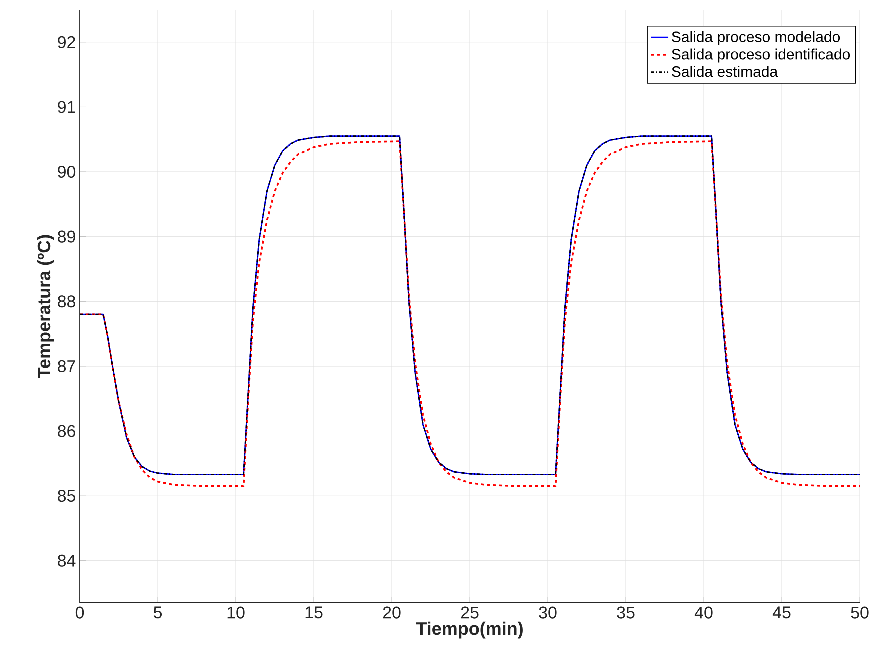  What do you see at coordinates (67, 431) in the screenshot?
I see `y-tick-label: 86` at bounding box center [67, 431].